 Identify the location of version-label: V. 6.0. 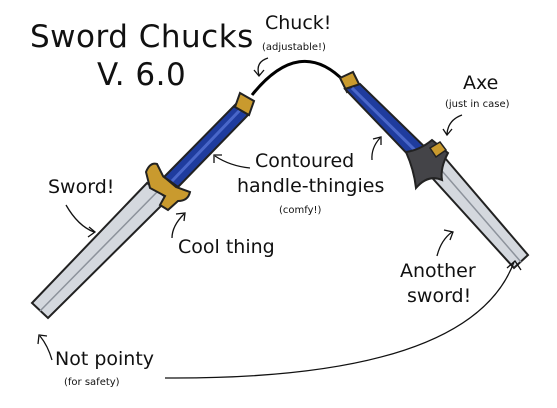
(142, 75).